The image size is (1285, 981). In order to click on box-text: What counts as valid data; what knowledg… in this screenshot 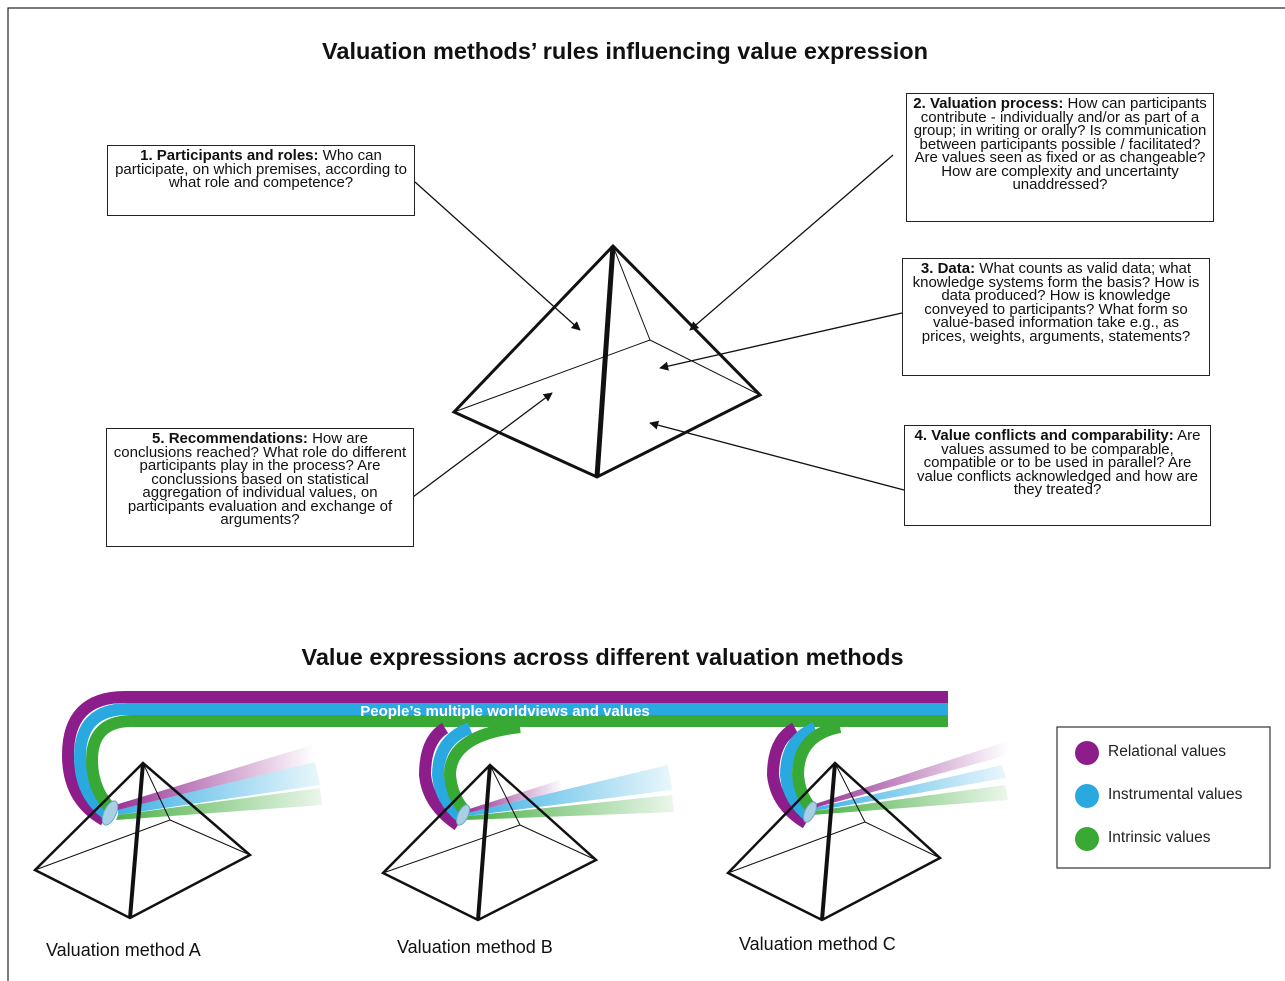, I will do `click(1056, 302)`.